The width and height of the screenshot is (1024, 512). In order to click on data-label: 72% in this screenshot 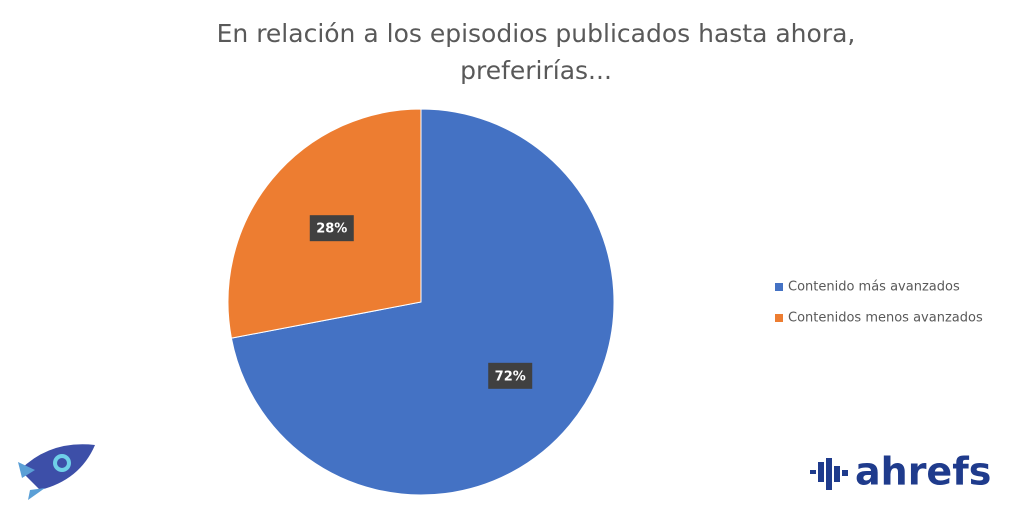, I will do `click(510, 376)`.